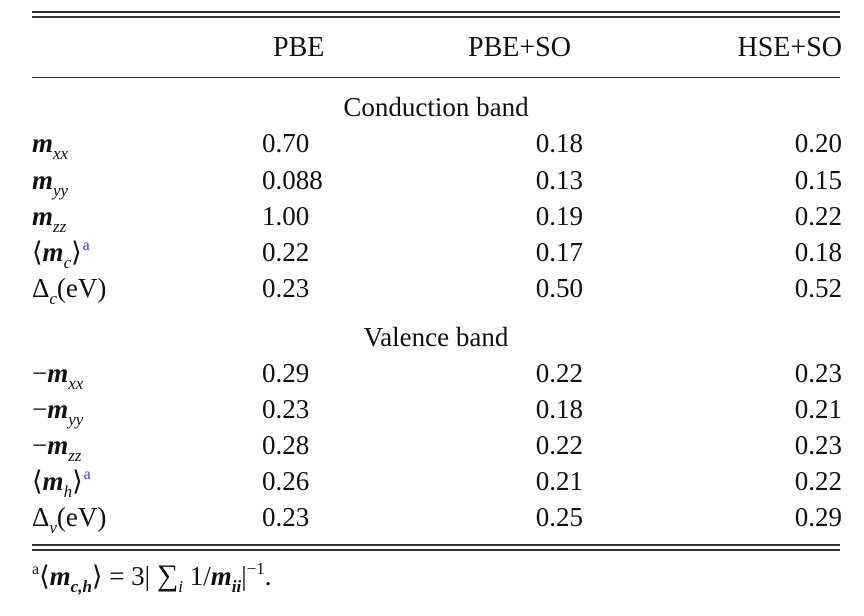 This screenshot has height=616, width=864. I want to click on cond-mc-hse-so: 0.18, so click(818, 252).